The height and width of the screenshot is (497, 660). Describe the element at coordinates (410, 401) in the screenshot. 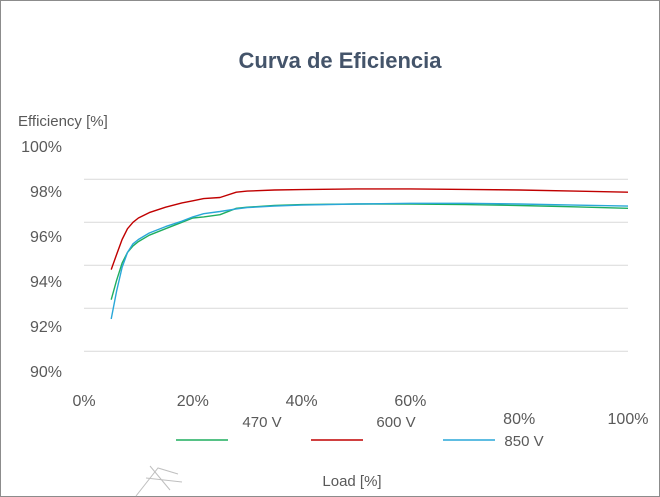

I see `x-tick-label: 60%` at that location.